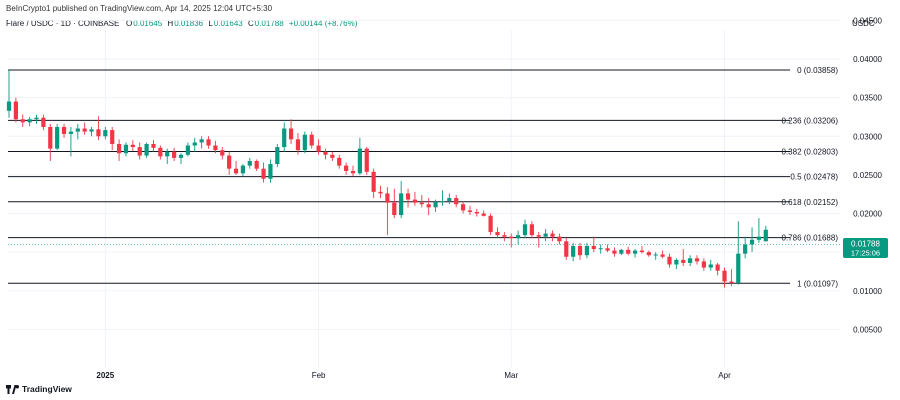 The width and height of the screenshot is (900, 400). Describe the element at coordinates (210, 23) in the screenshot. I see `low-label: L` at that location.